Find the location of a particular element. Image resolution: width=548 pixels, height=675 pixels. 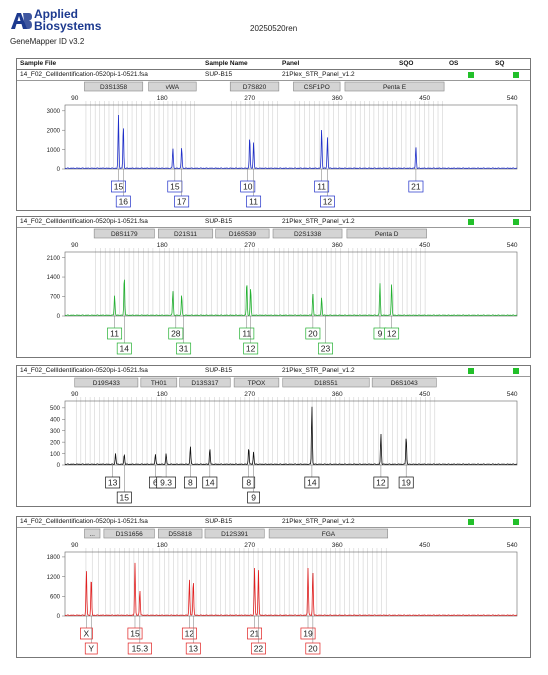

marker-name: TPOX is located at coordinates (257, 383).